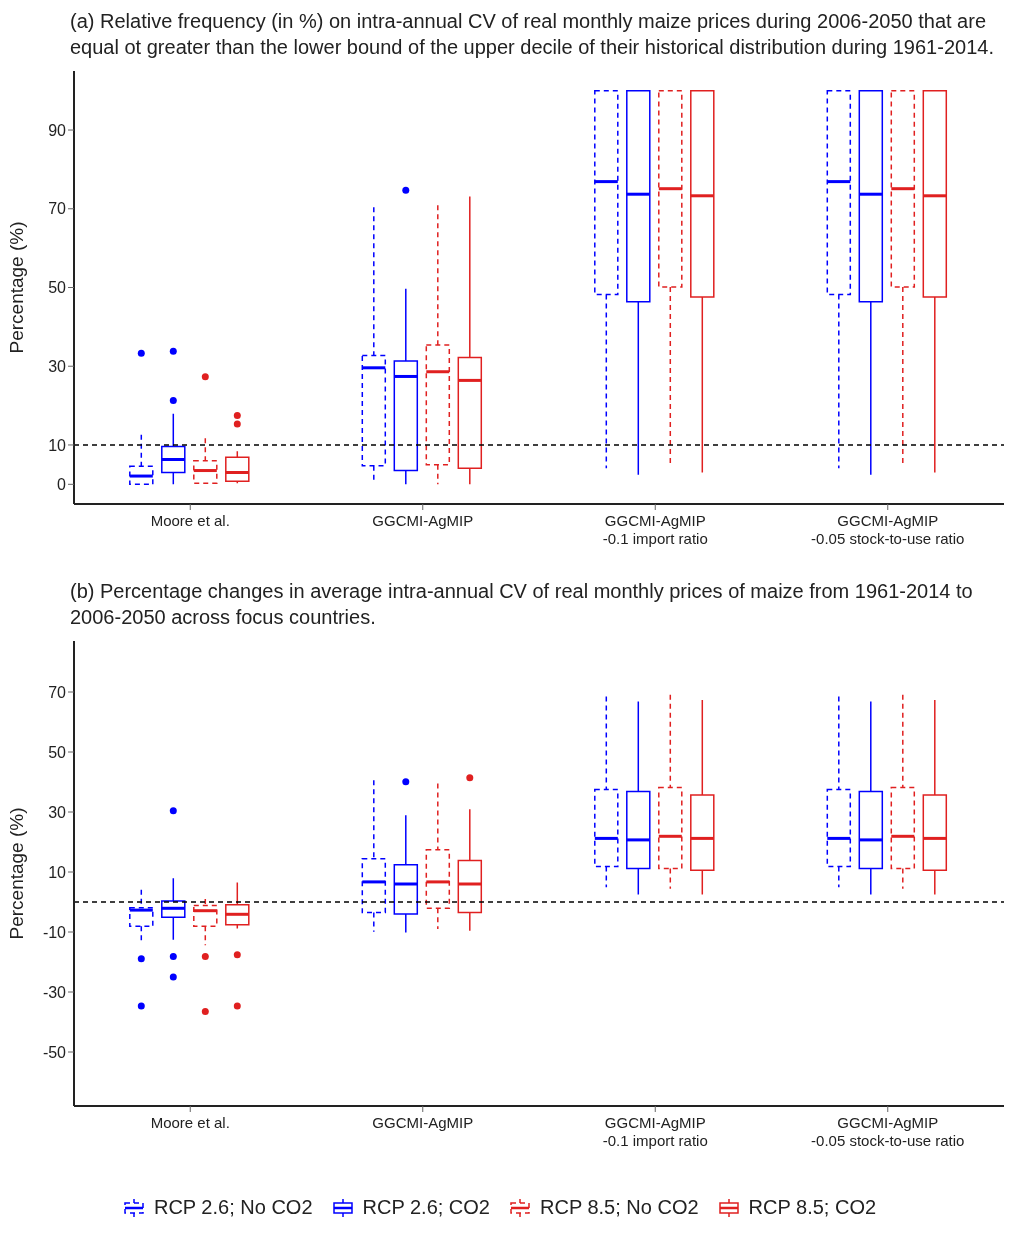 The width and height of the screenshot is (1014, 1260). What do you see at coordinates (54, 992) in the screenshot?
I see `y-tick-label: -30` at bounding box center [54, 992].